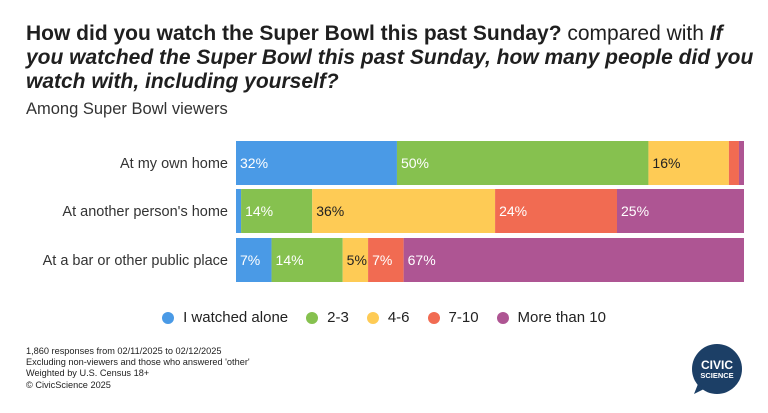 This screenshot has width=768, height=413. What do you see at coordinates (398, 317) in the screenshot?
I see `legend-label: 4-6` at bounding box center [398, 317].